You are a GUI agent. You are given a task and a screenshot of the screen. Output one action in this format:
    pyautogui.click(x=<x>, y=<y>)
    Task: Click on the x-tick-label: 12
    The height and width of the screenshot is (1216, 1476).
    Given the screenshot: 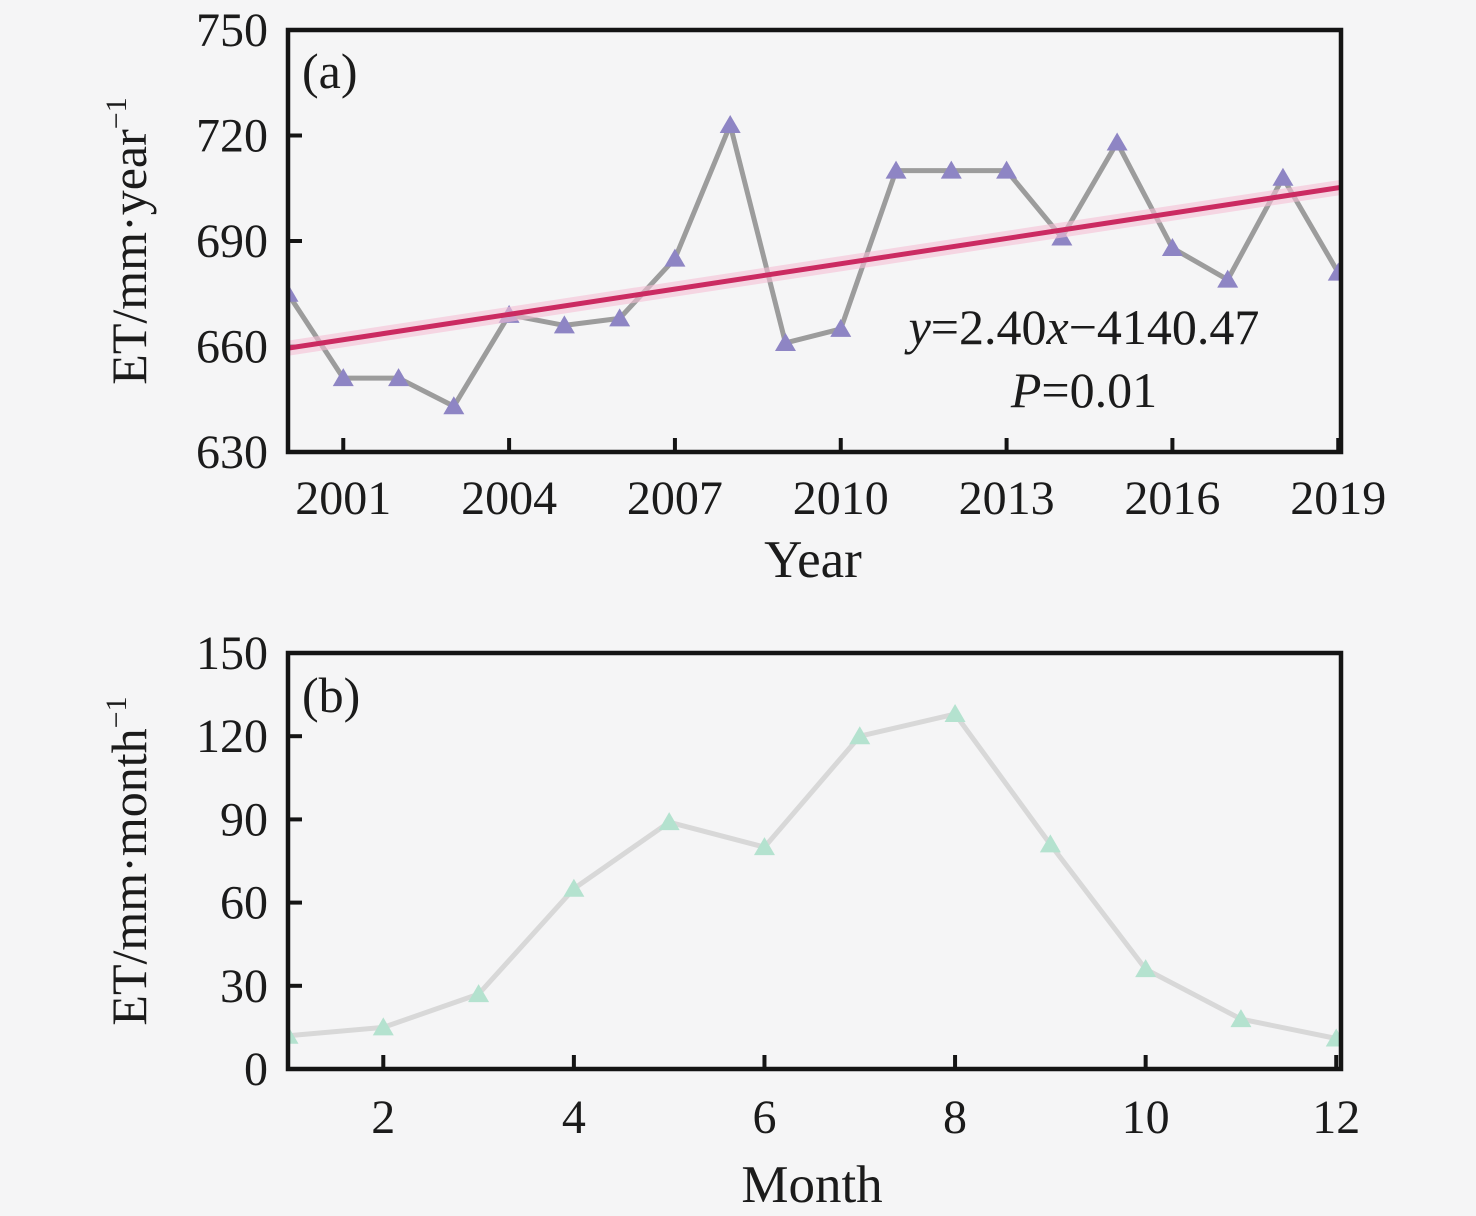 What is the action you would take?
    pyautogui.click(x=1336, y=1117)
    